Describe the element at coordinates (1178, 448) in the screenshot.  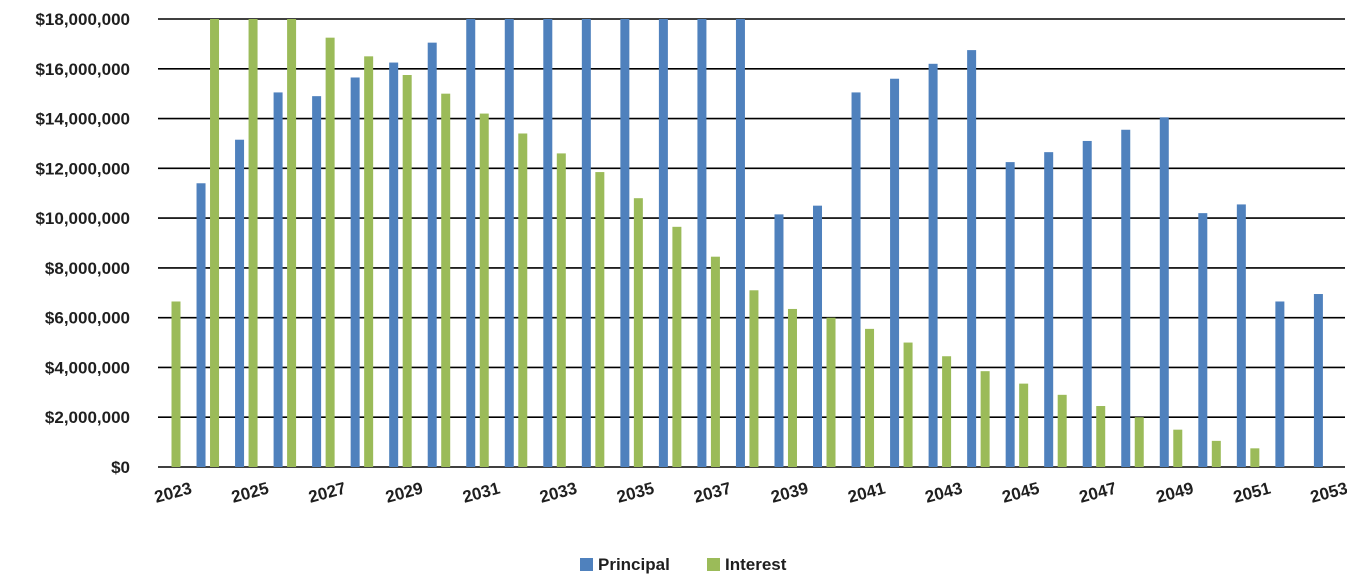
I see `bar-interest-2049` at that location.